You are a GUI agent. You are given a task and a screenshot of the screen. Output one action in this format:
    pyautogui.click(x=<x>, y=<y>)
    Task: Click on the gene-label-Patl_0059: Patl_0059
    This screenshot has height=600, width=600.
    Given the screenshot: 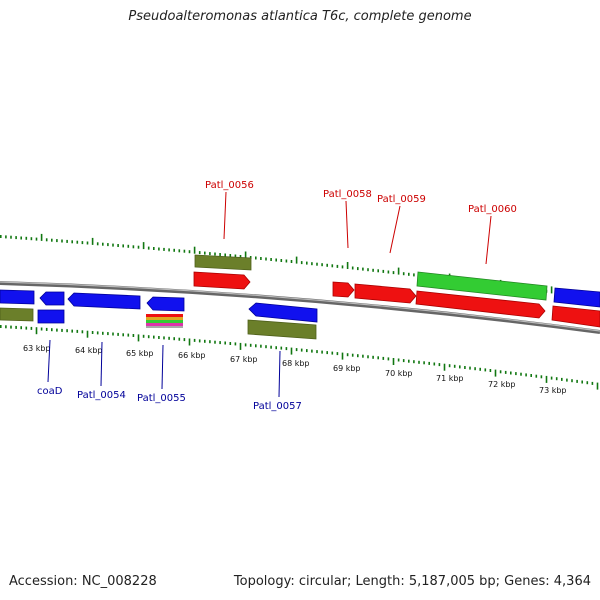 What is the action you would take?
    pyautogui.click(x=401, y=199)
    